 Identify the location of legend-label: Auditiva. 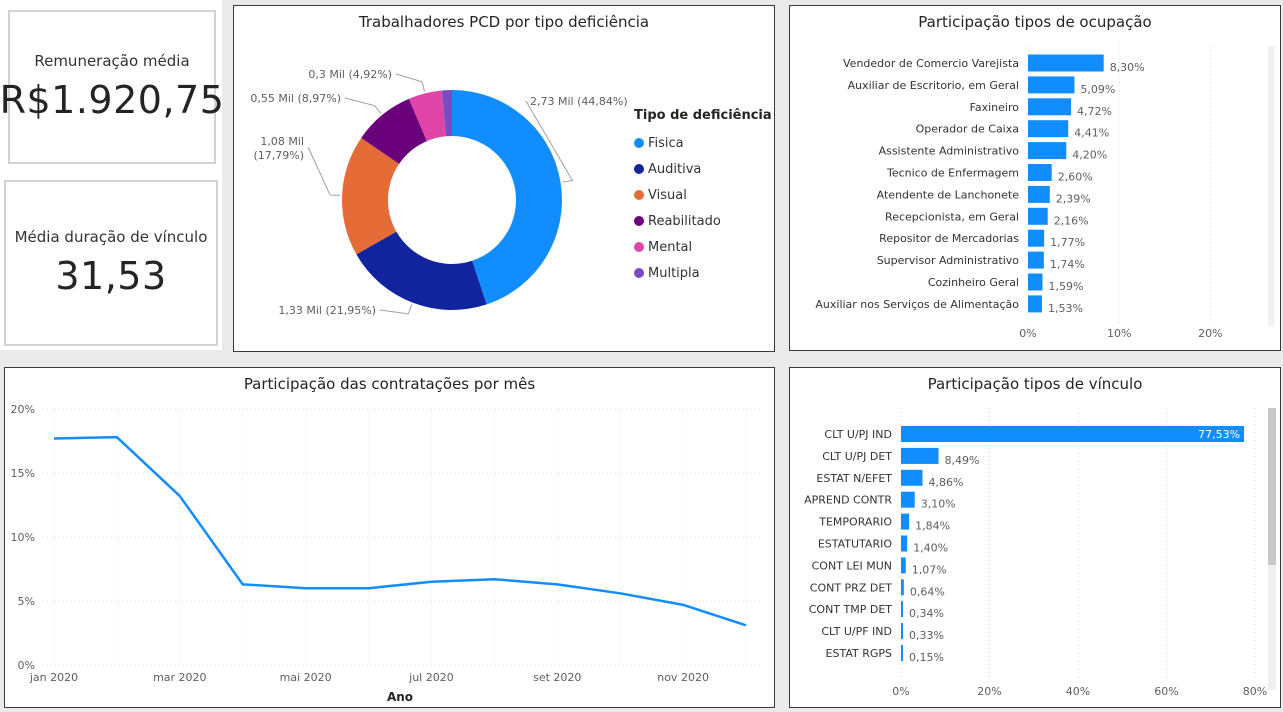
(675, 169).